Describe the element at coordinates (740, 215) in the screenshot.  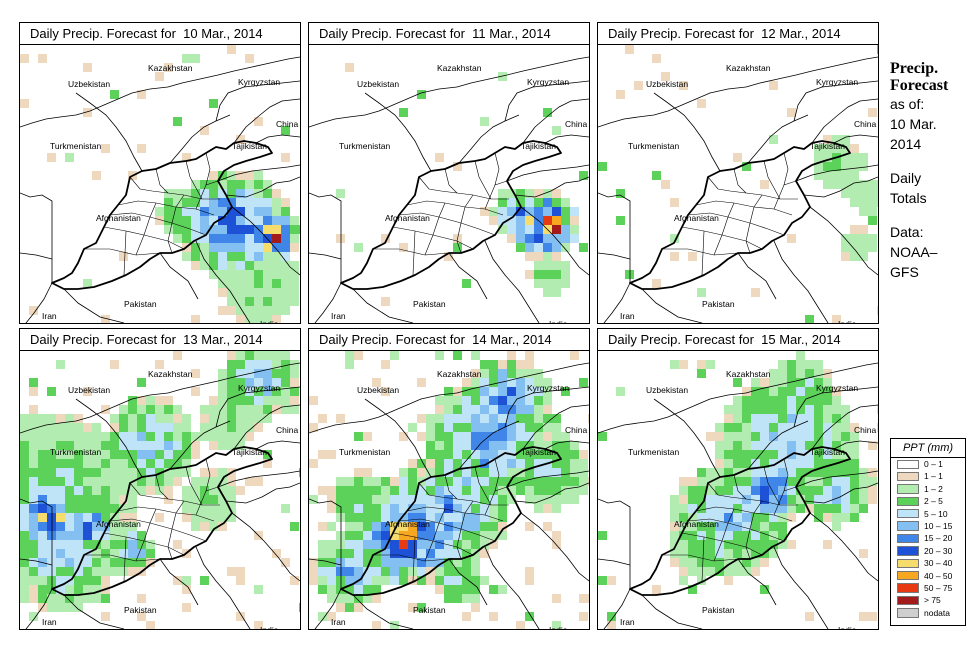
I see `afghanistan-border` at that location.